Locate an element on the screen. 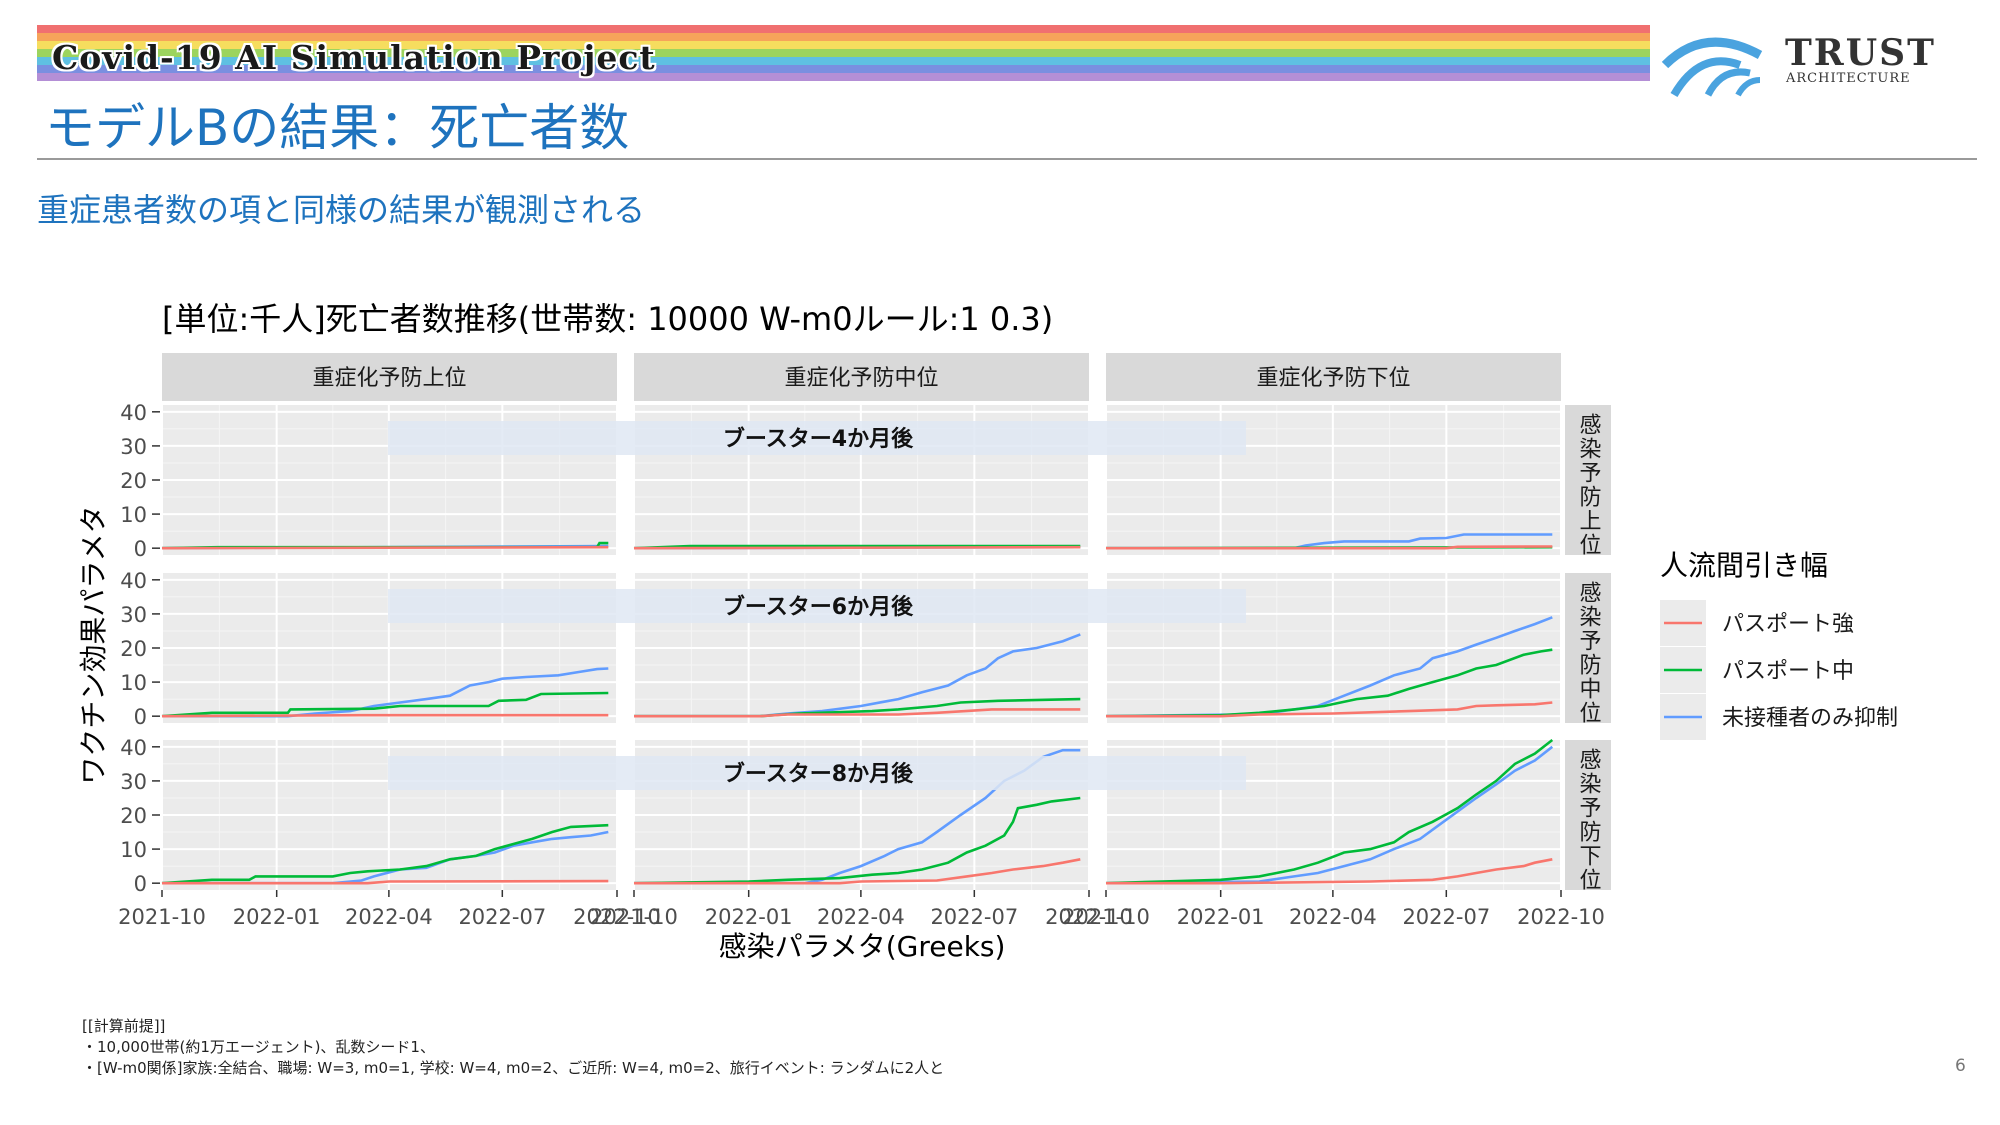  footnote-line-1: ・10,000世帯(約1万エージェント)、乱数シード1、 is located at coordinates (258, 1047).